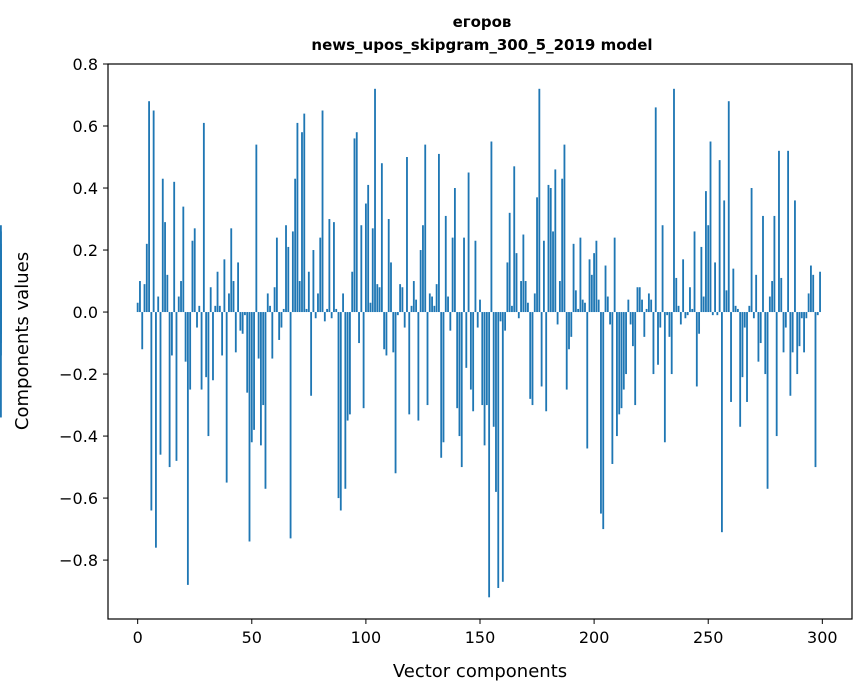 The height and width of the screenshot is (696, 867). Describe the element at coordinates (822, 637) in the screenshot. I see `x-tick-label: 300` at that location.